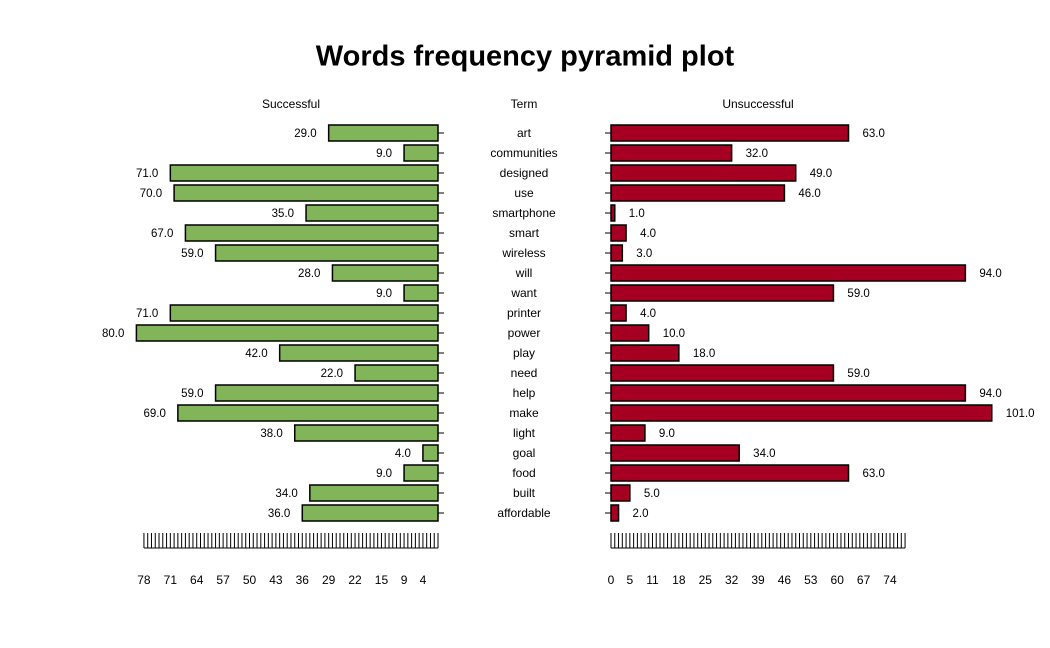 This screenshot has height=648, width=1050. Describe the element at coordinates (838, 580) in the screenshot. I see `x-tick-label: 60` at that location.